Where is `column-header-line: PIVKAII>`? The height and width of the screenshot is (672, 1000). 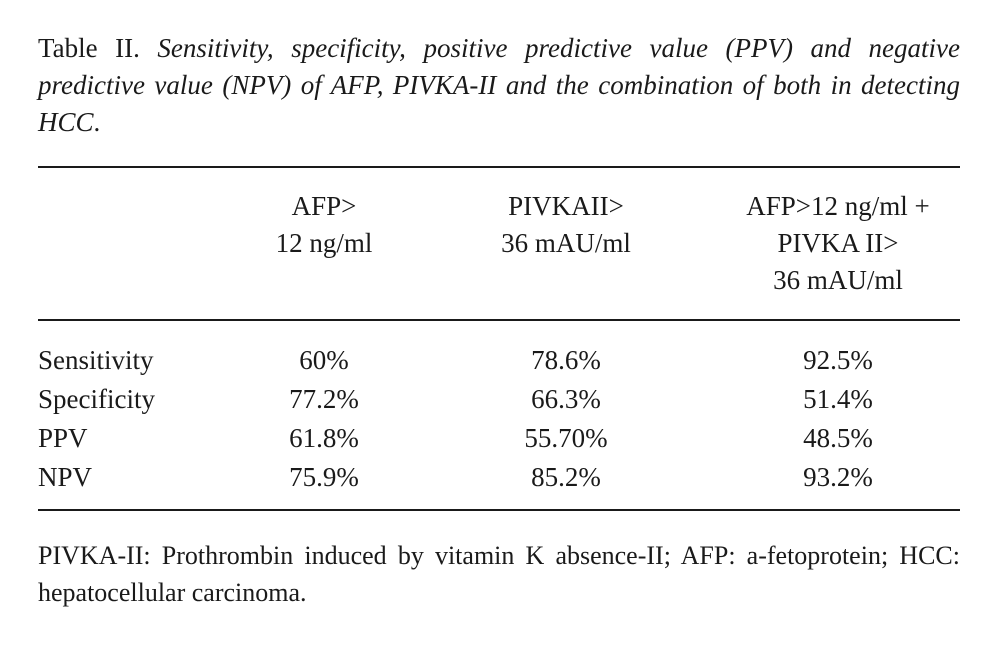 column-header-line: PIVKAII> is located at coordinates (566, 206).